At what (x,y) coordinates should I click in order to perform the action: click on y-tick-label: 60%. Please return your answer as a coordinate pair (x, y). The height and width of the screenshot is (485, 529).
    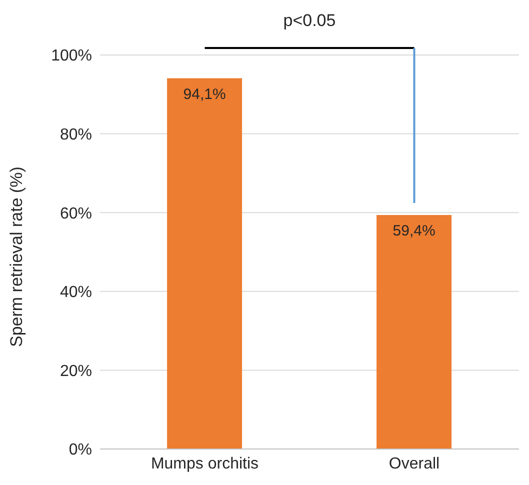
    Looking at the image, I should click on (76, 213).